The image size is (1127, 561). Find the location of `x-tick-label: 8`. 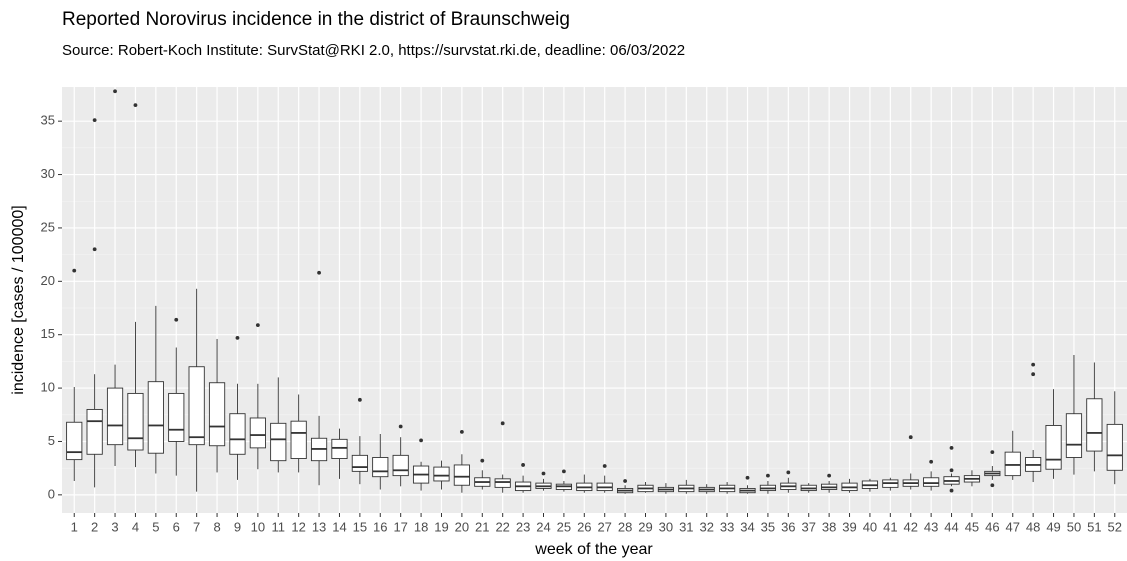

x-tick-label: 8 is located at coordinates (216, 526).